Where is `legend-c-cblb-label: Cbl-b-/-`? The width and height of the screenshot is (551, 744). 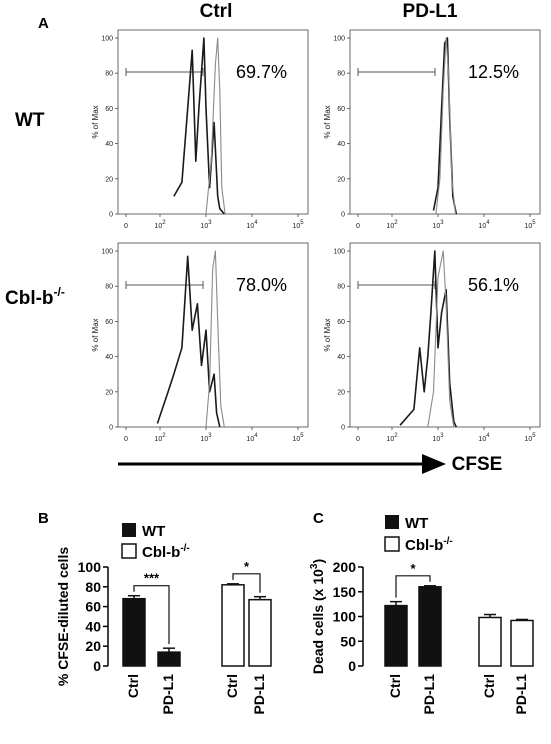 legend-c-cblb-label: Cbl-b-/- is located at coordinates (429, 545).